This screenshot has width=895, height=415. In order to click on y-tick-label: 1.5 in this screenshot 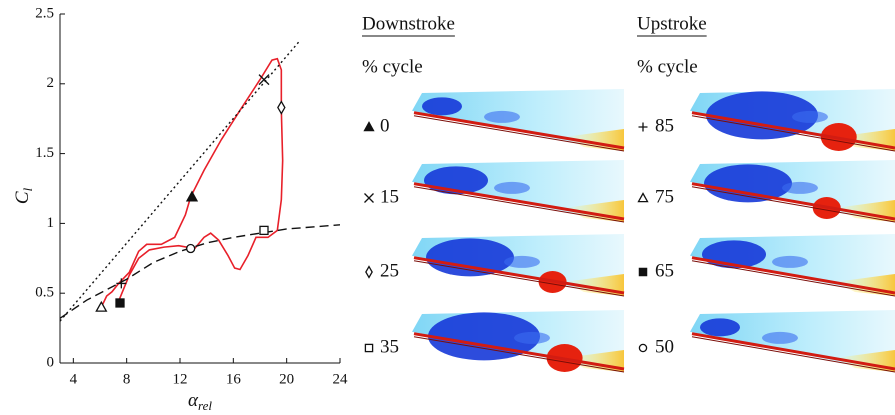, I will do `click(44, 153)`.